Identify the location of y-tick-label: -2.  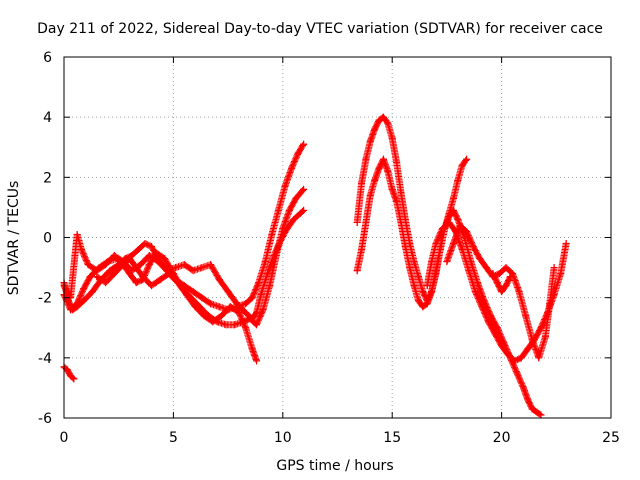
(45, 299).